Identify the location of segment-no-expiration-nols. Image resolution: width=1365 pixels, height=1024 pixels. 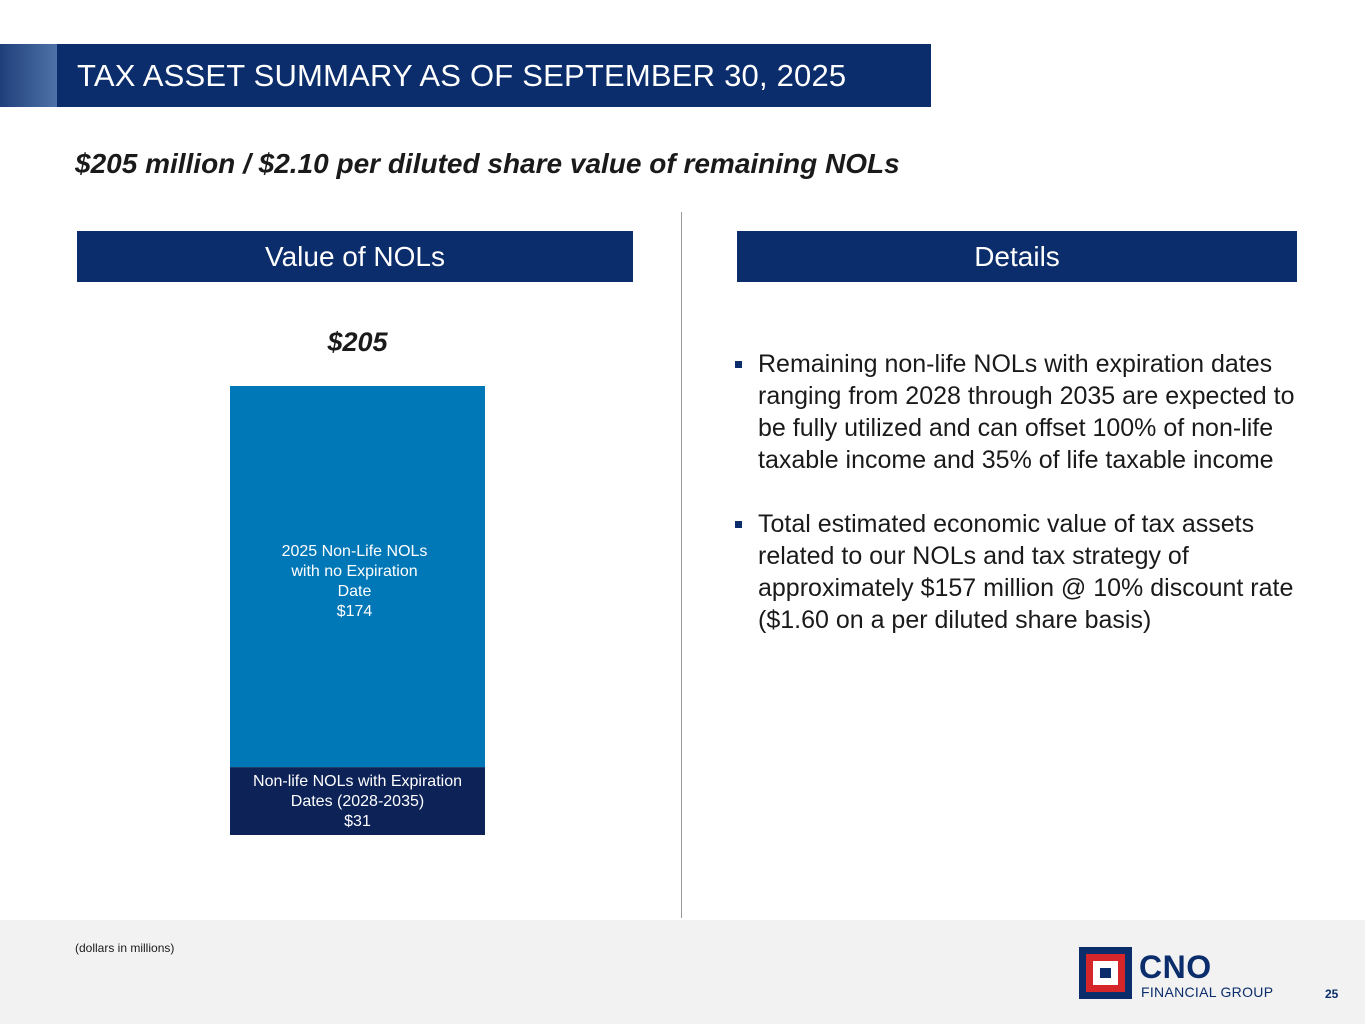
(357, 577).